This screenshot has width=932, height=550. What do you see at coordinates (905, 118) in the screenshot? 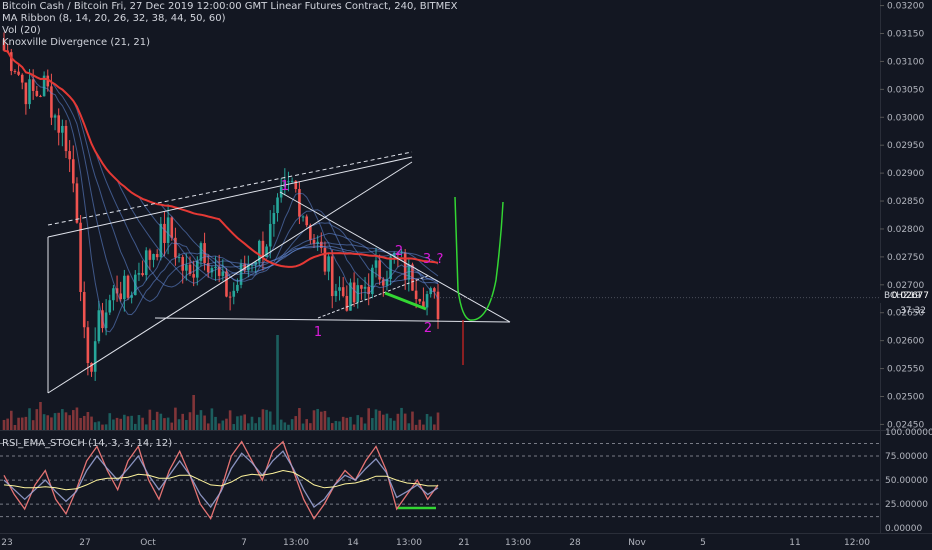
I see `price-tick-label: 0.03000` at bounding box center [905, 118].